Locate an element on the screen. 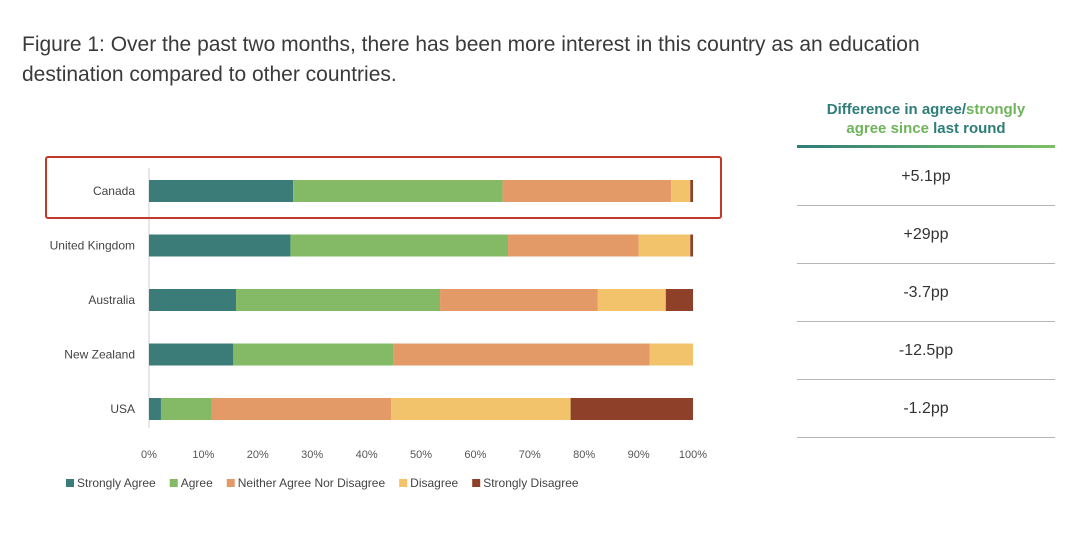  difference-header-part: strongly is located at coordinates (996, 109).